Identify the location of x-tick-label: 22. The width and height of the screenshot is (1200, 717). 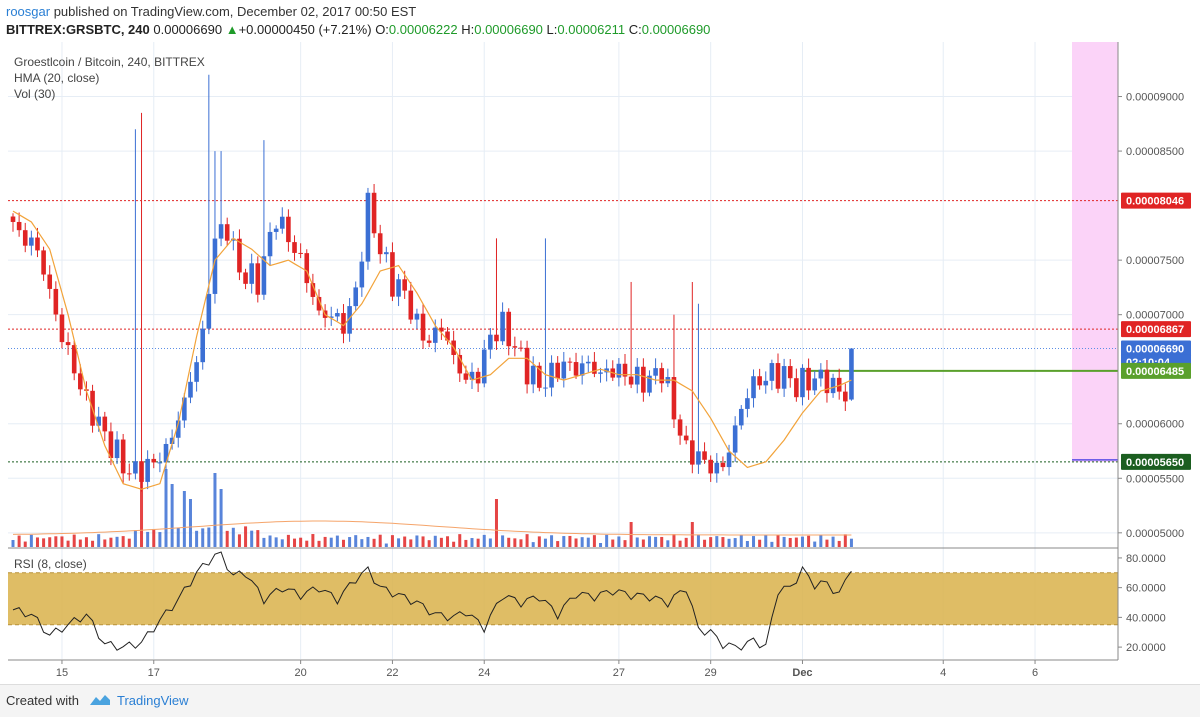
(392, 673).